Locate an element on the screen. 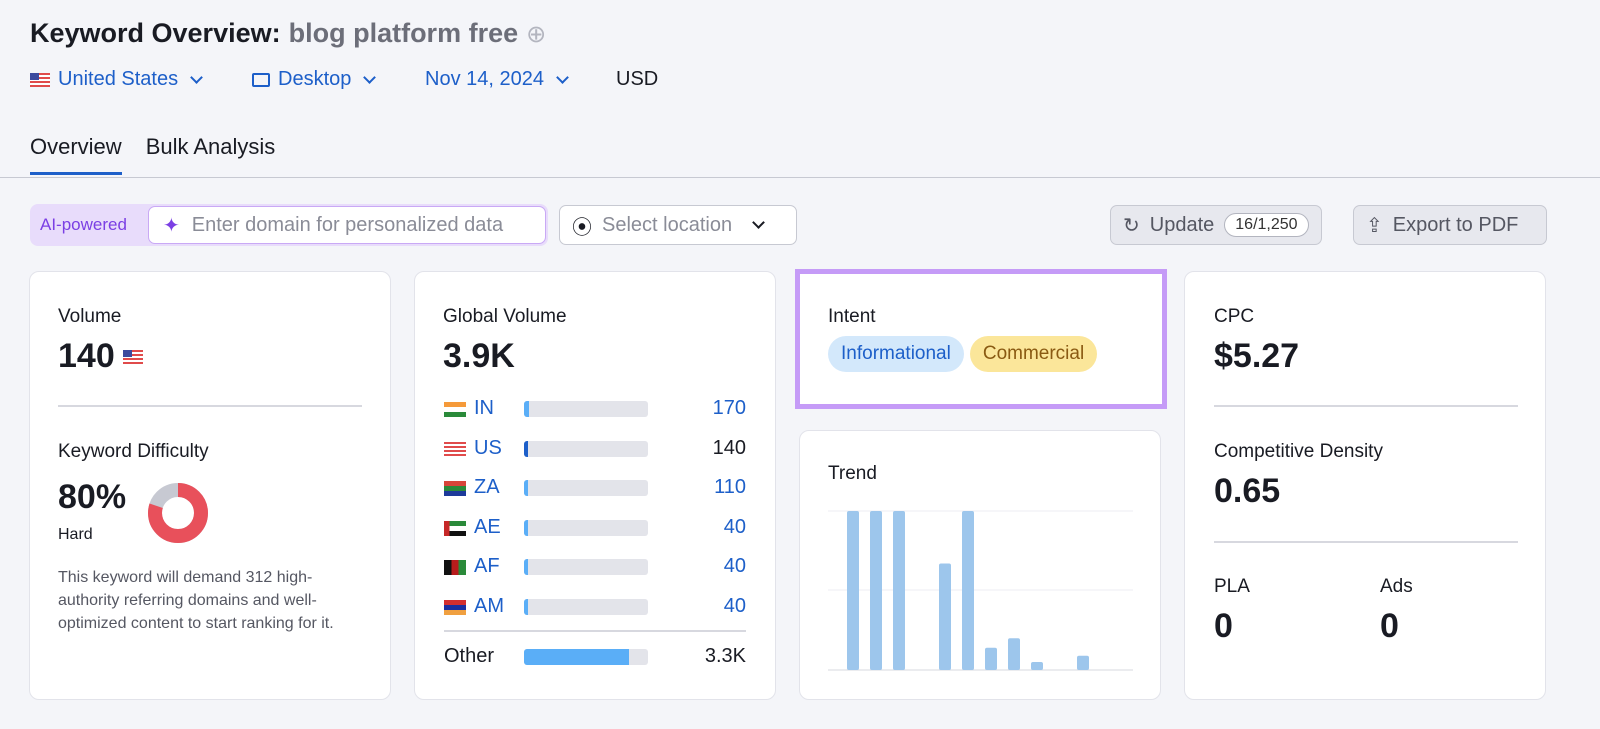 The height and width of the screenshot is (729, 1600). country-select: United States is located at coordinates (116, 79).